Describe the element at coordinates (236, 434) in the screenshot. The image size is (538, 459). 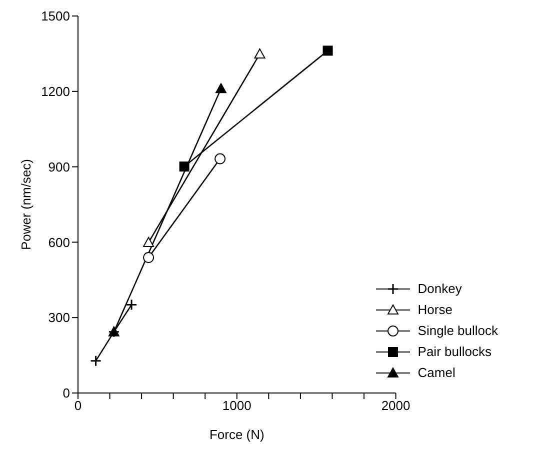
I see `x-axis-title: Force (N)` at that location.